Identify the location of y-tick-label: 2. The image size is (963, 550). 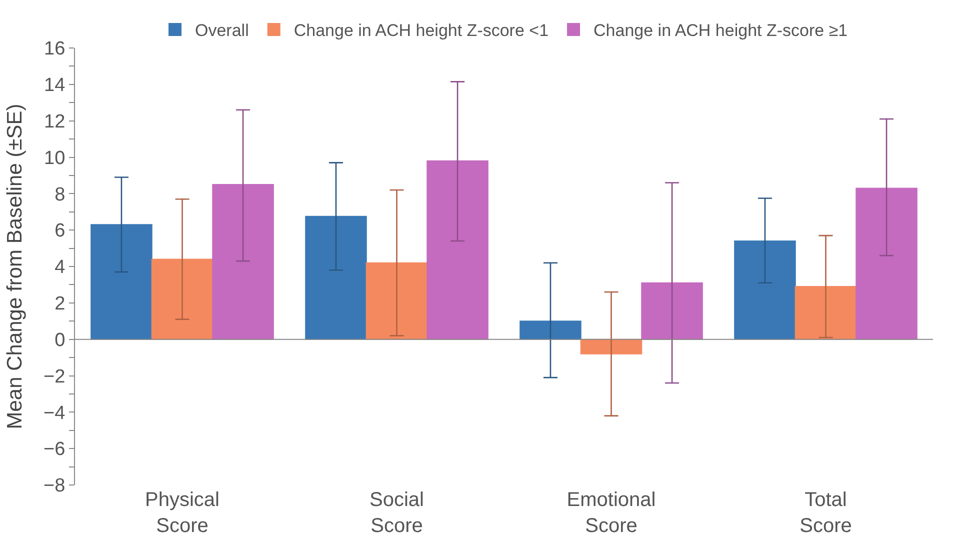
(60, 304).